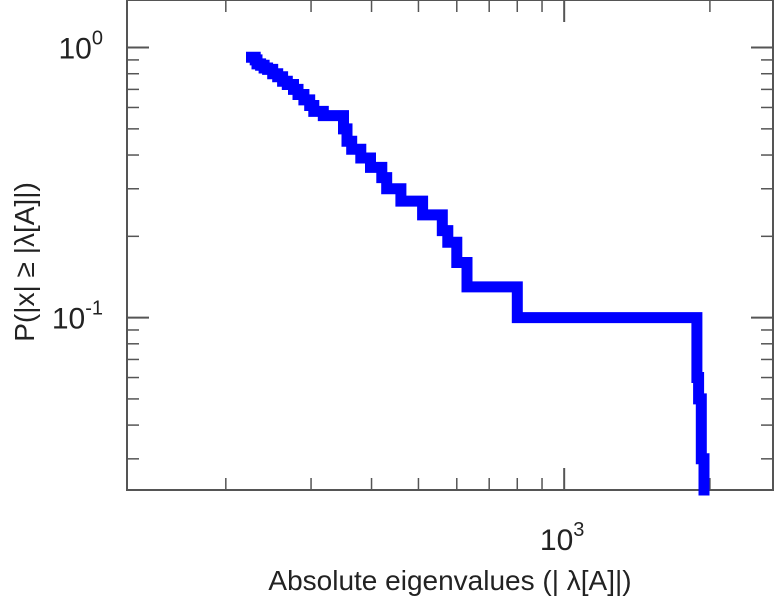  Describe the element at coordinates (24, 262) in the screenshot. I see `y-axis-title: P(|x| ≥ |λ[A]|)` at that location.